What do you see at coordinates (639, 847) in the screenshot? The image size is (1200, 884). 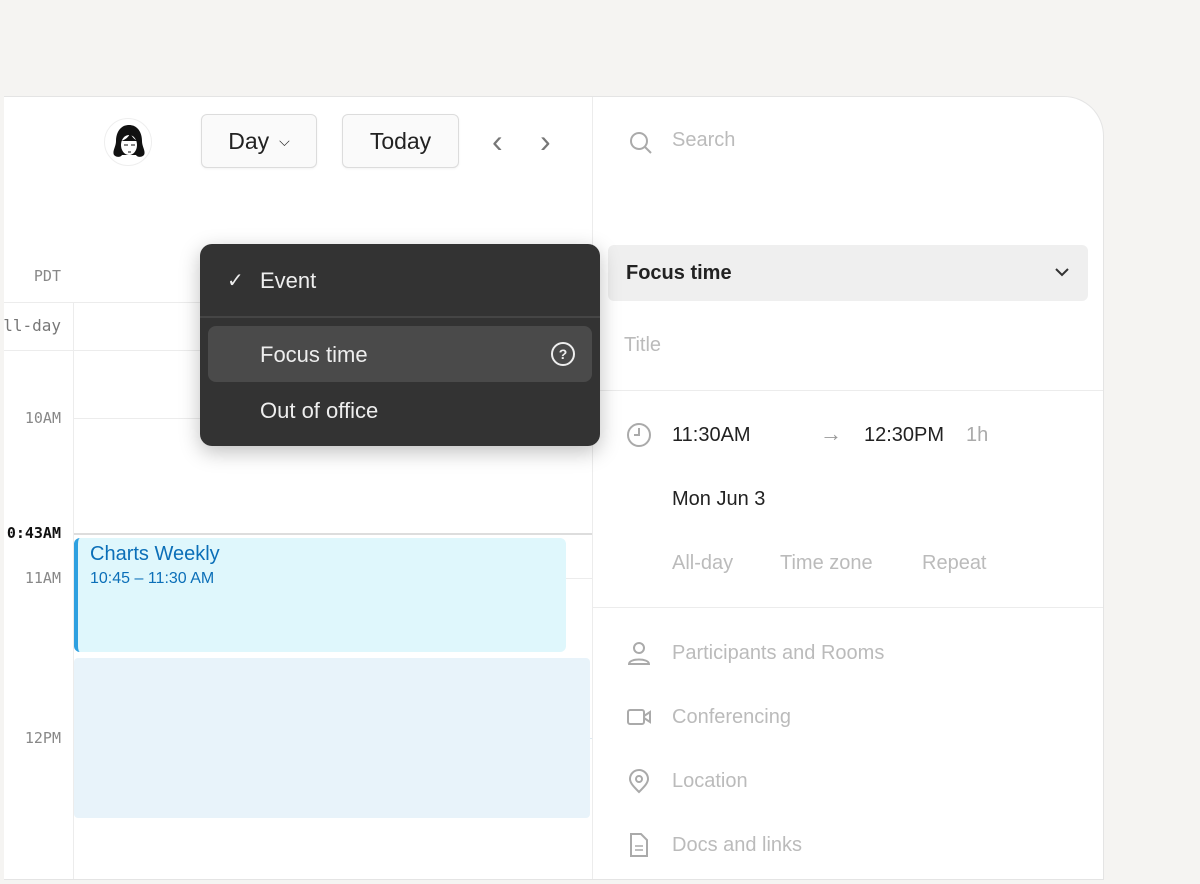 I see `document-icon` at bounding box center [639, 847].